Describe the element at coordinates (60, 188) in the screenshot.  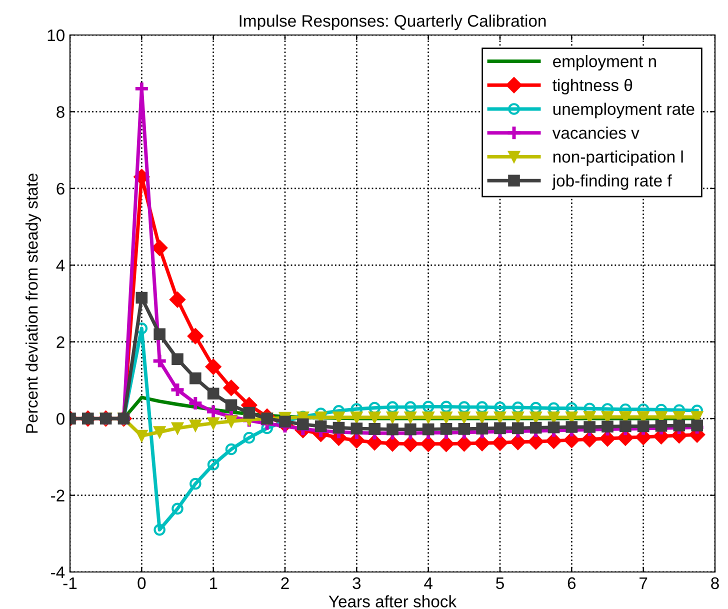
I see `y-tick-label: 6` at that location.